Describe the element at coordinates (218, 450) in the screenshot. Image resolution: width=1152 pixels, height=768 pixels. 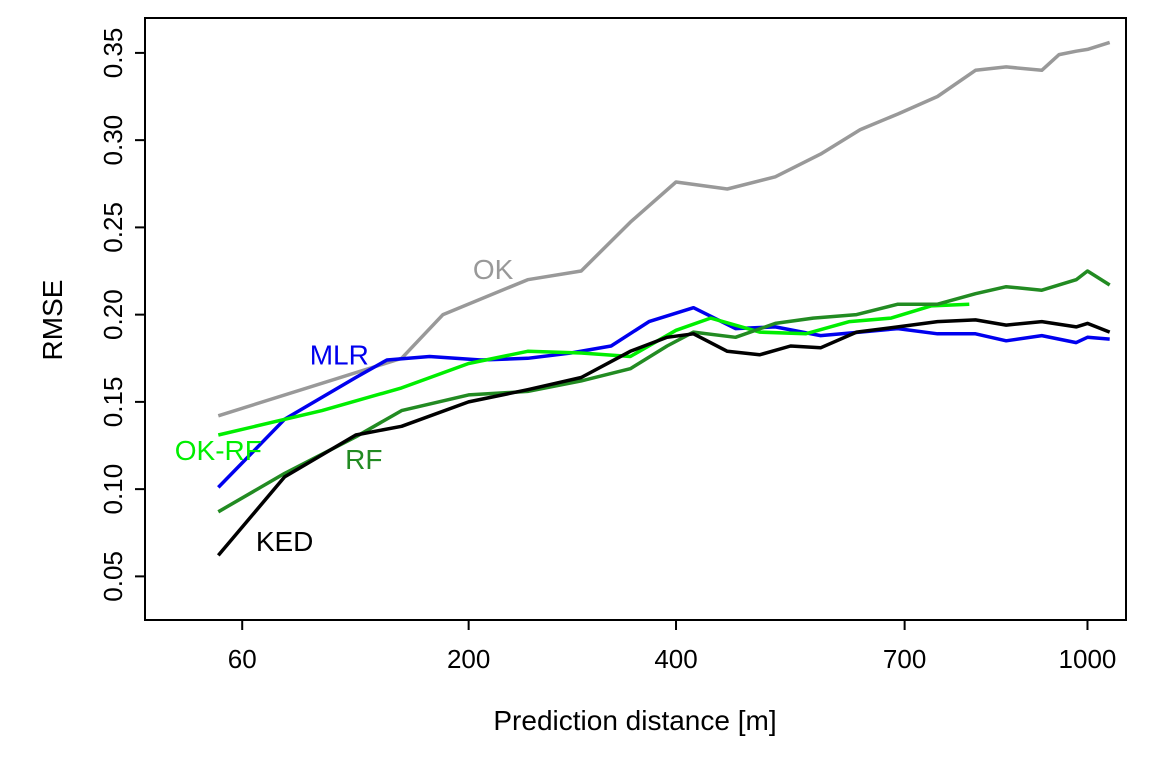
I see `series-label-ok-rf: OK-RF` at that location.